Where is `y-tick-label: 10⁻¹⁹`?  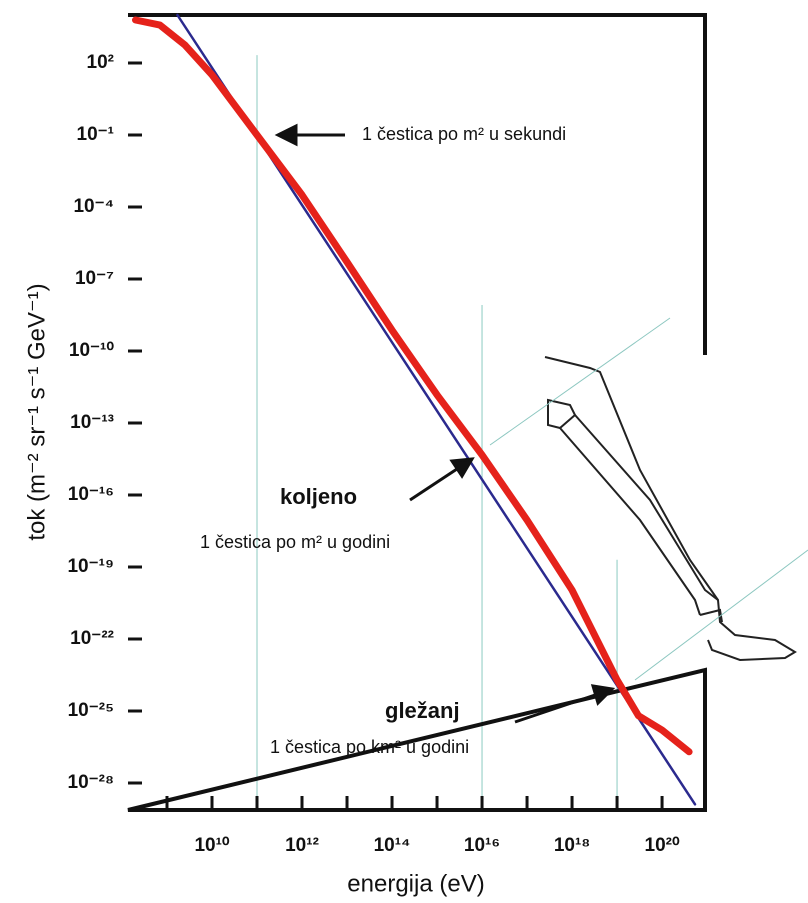
y-tick-label: 10⁻¹⁹ is located at coordinates (90, 566).